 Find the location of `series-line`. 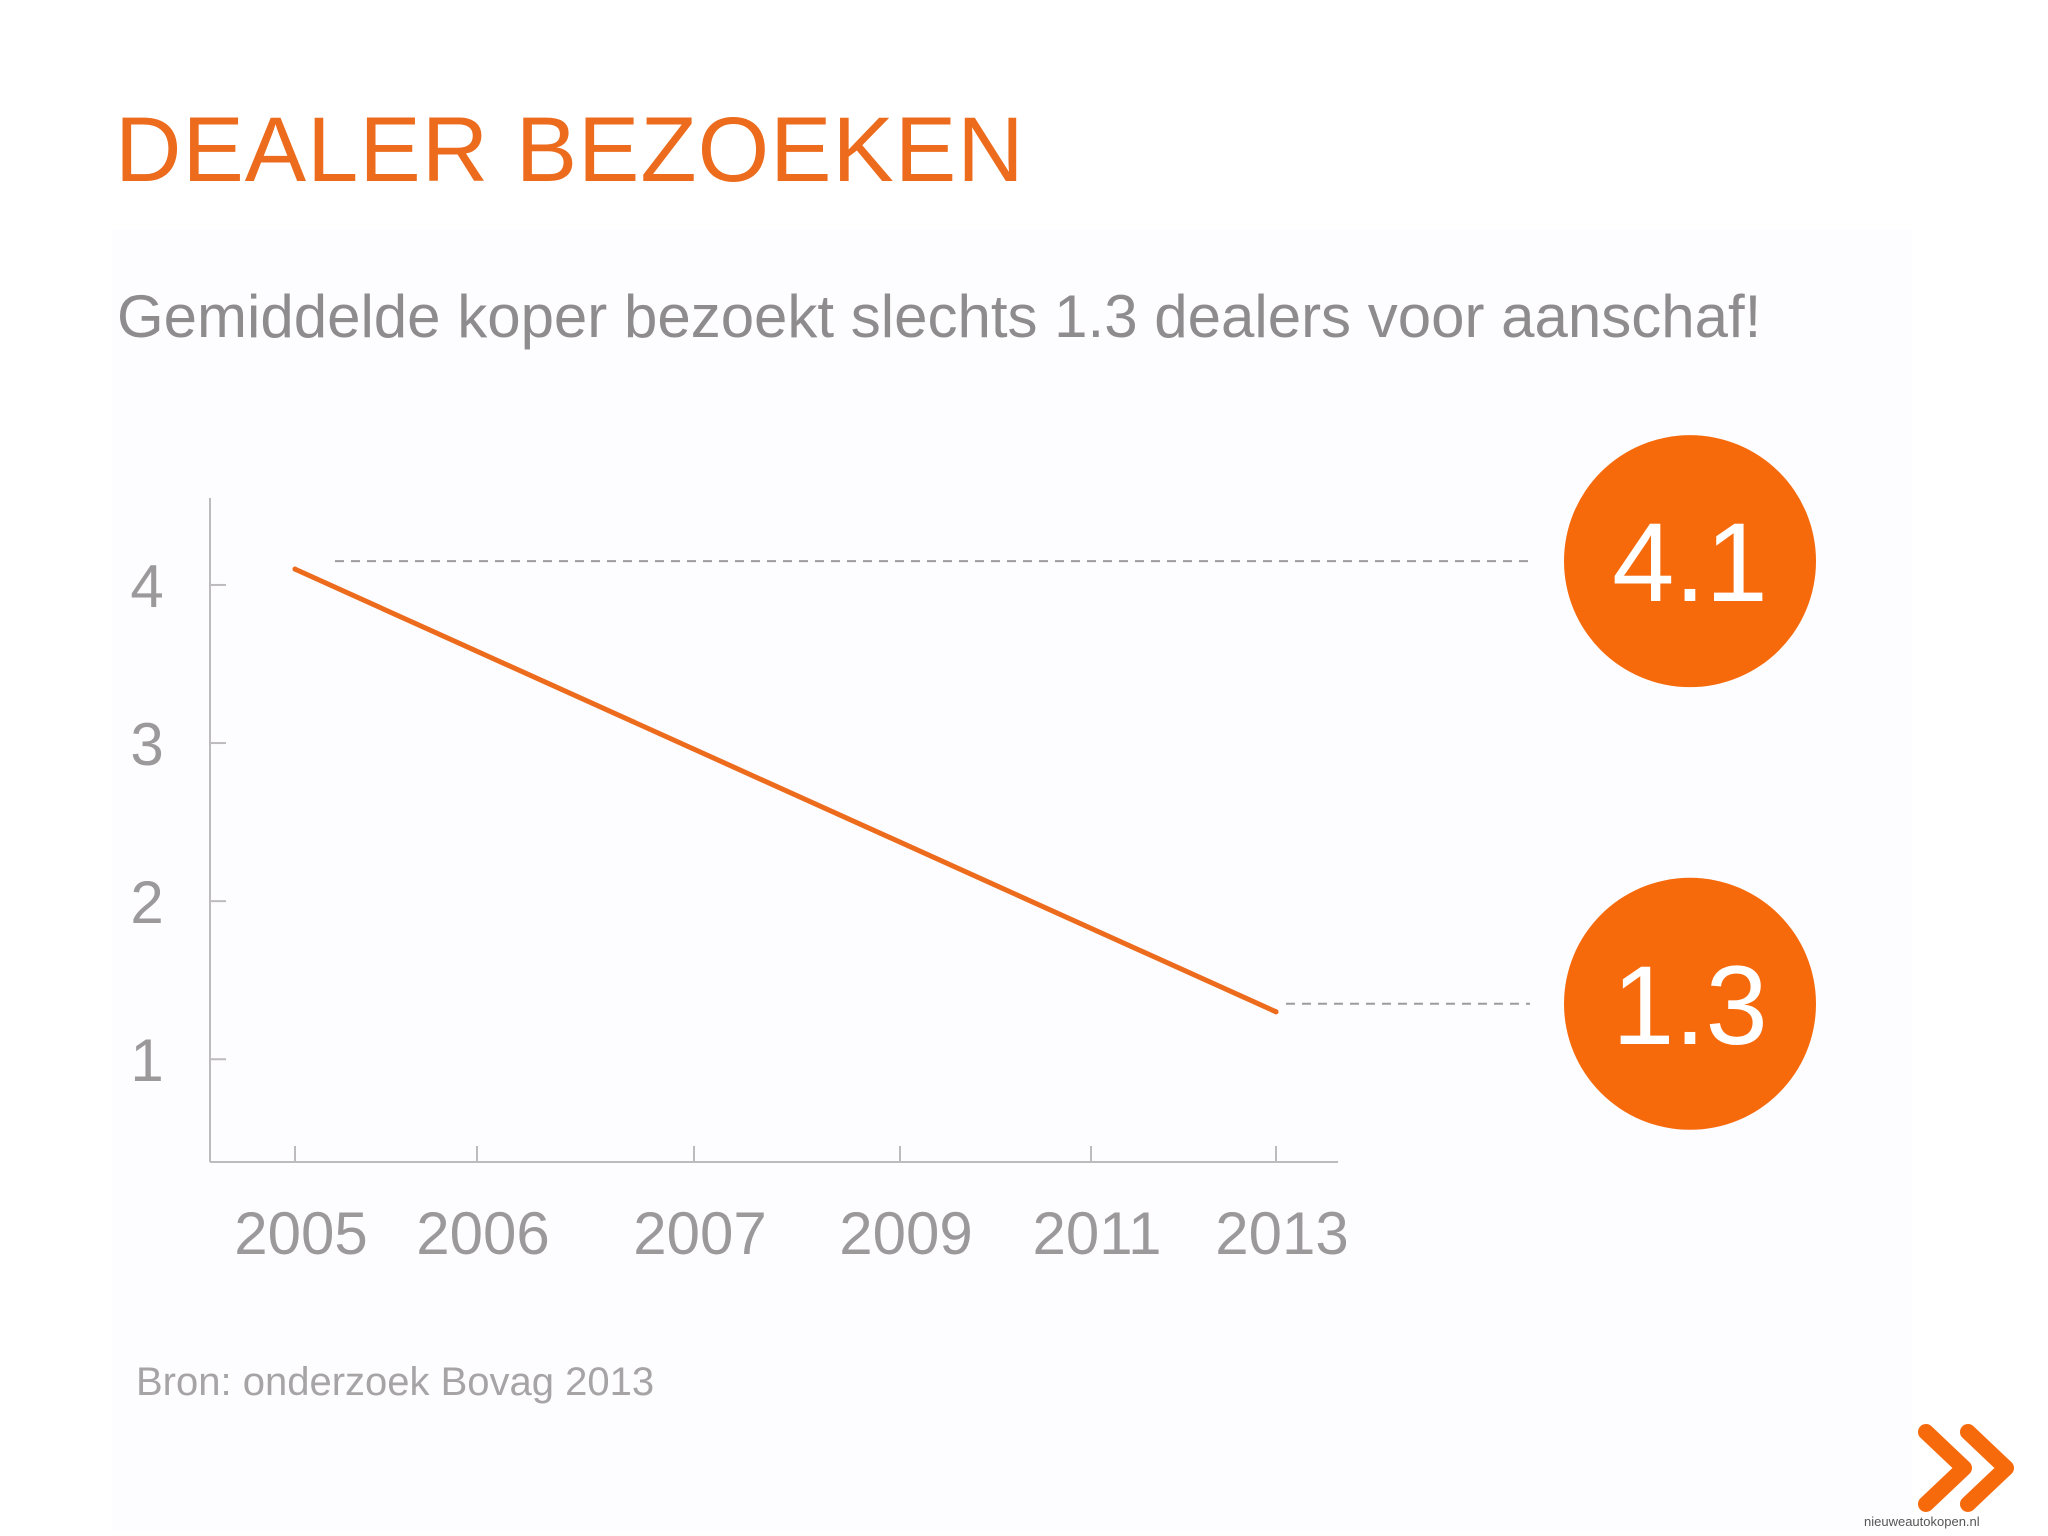

series-line is located at coordinates (785, 790).